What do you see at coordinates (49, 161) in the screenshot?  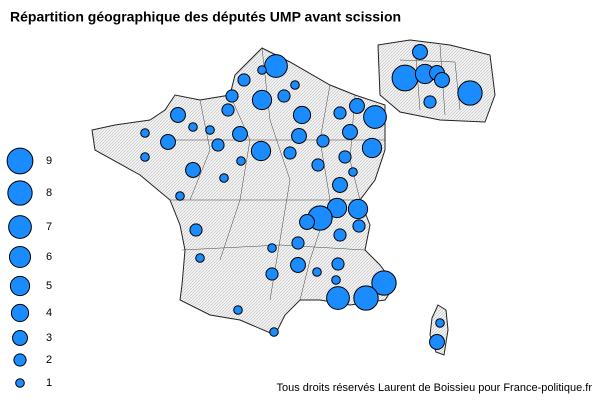 I see `legend-label: 9` at bounding box center [49, 161].